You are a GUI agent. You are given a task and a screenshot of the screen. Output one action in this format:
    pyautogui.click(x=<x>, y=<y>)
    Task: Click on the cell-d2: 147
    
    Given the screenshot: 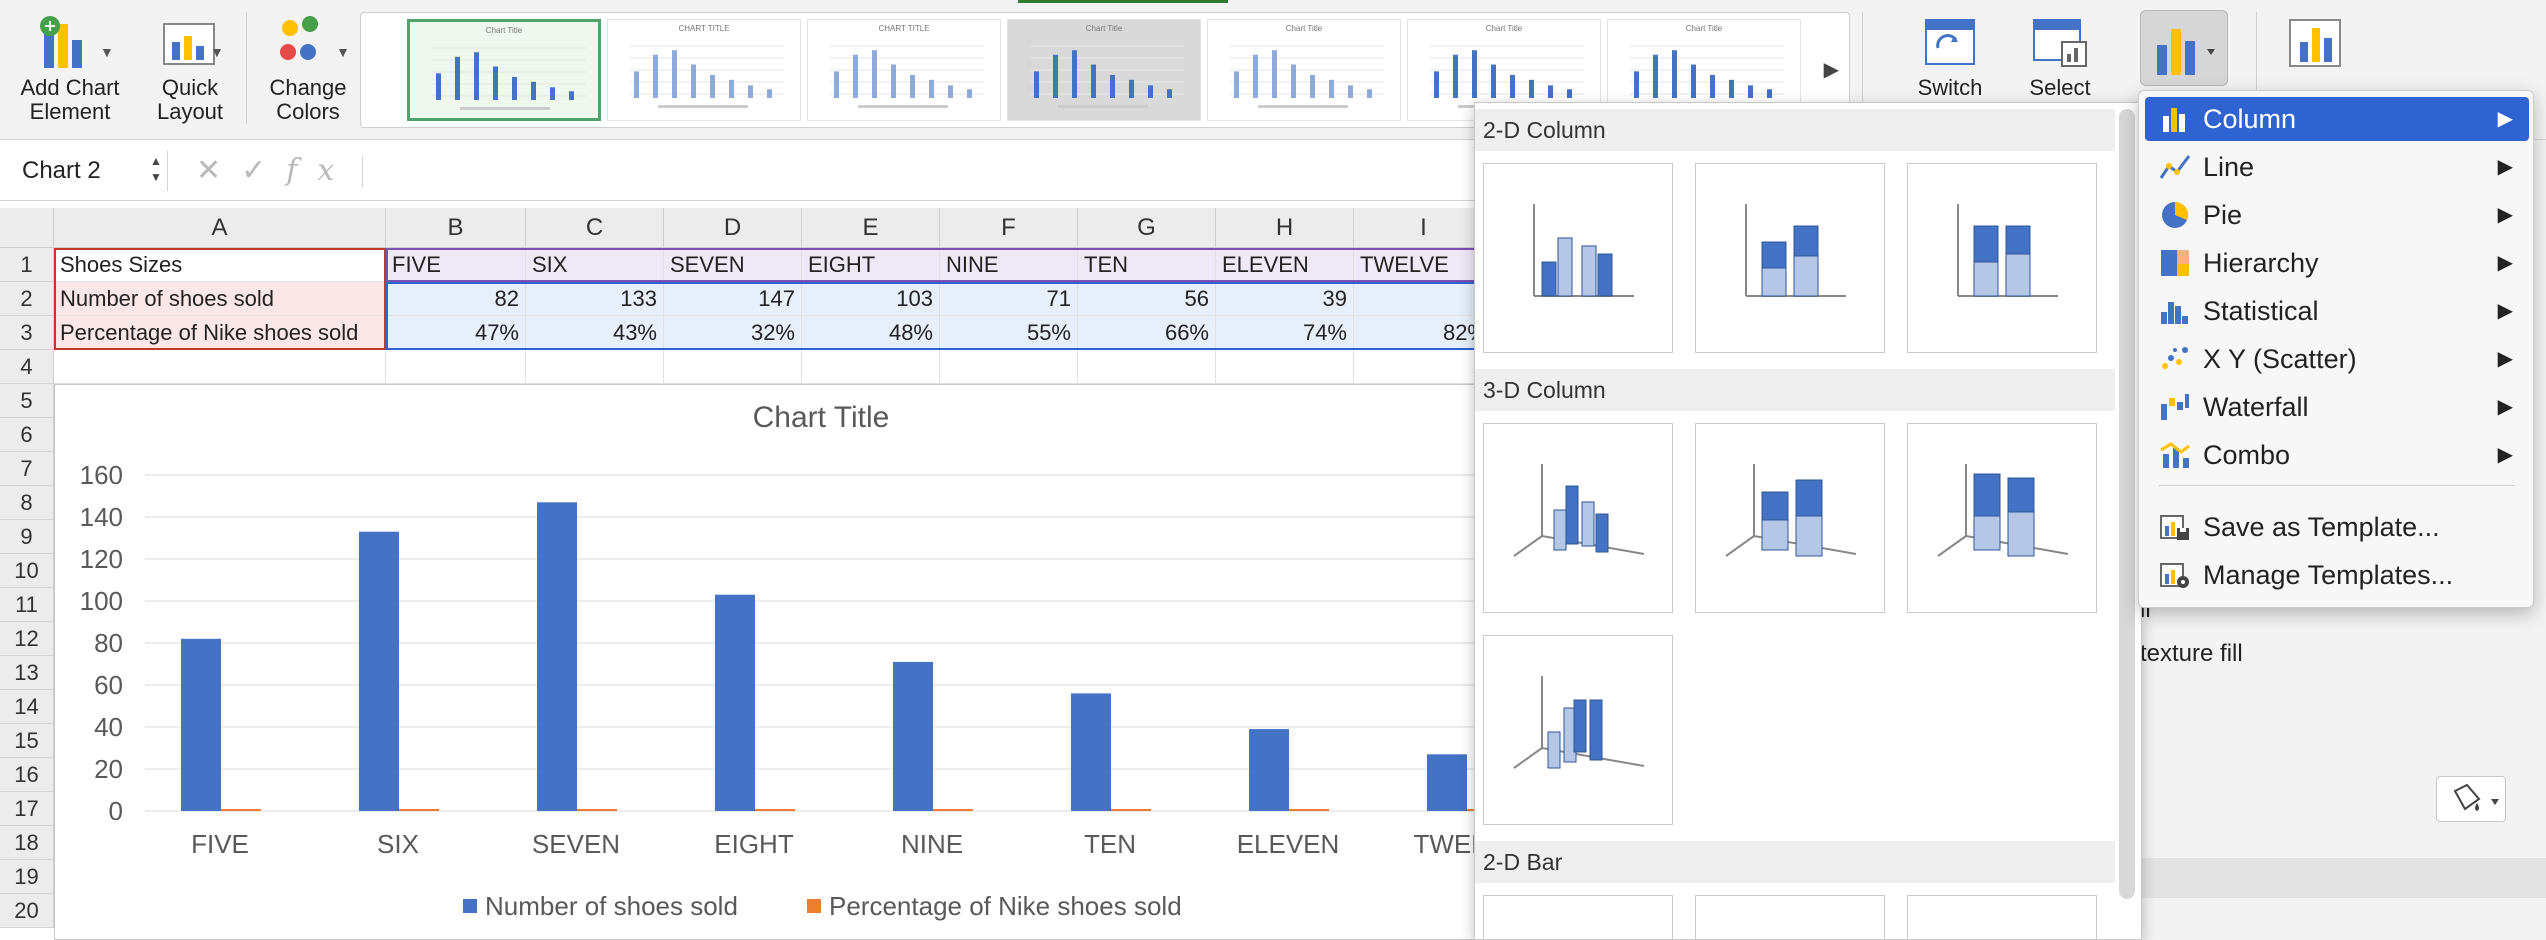 What is the action you would take?
    pyautogui.click(x=733, y=299)
    